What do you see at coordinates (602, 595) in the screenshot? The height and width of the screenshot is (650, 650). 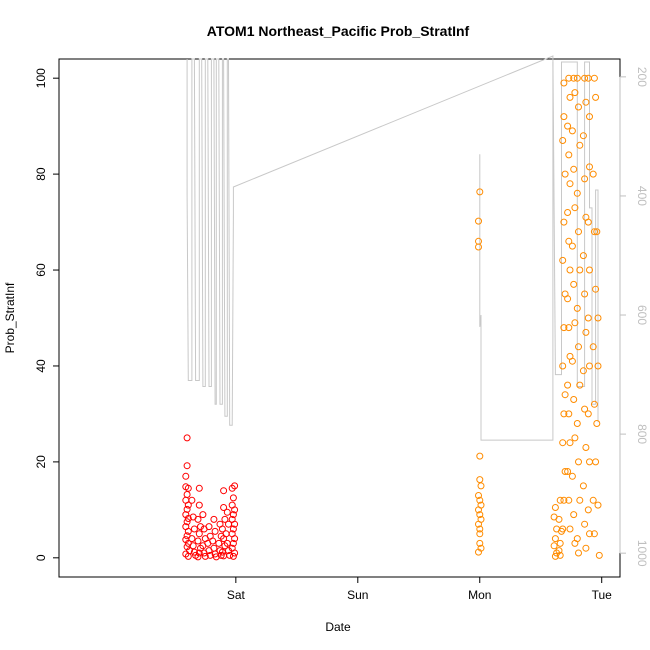 I see `x-tick-label-3: Tue` at bounding box center [602, 595].